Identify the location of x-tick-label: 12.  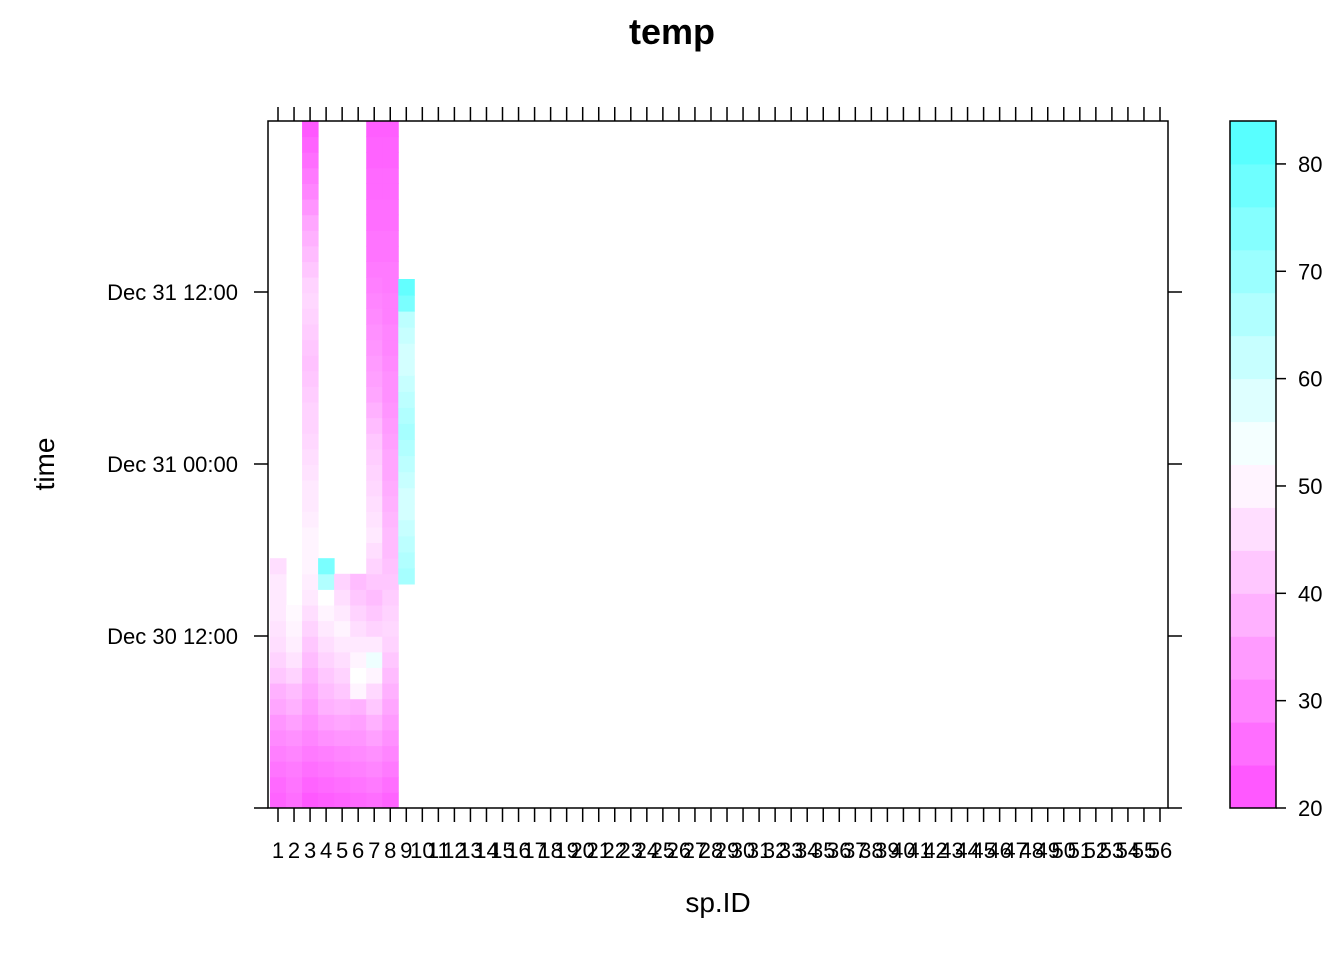
(454, 850).